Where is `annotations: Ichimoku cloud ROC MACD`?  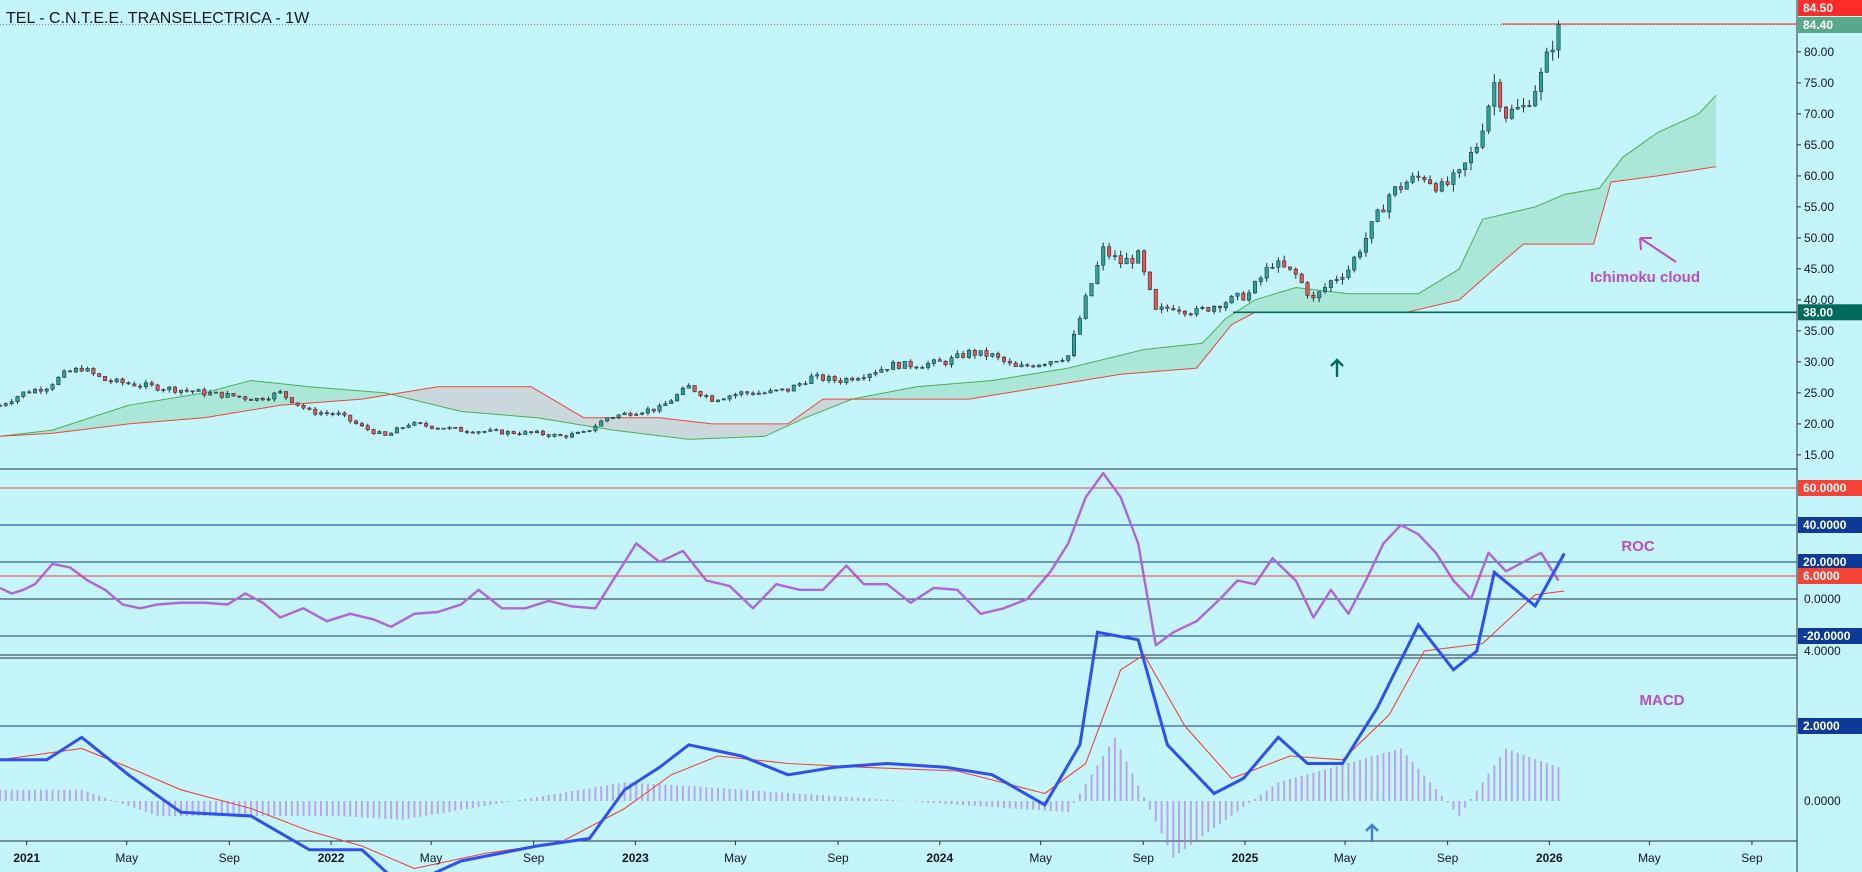
annotations: Ichimoku cloud ROC MACD is located at coordinates (1515, 539).